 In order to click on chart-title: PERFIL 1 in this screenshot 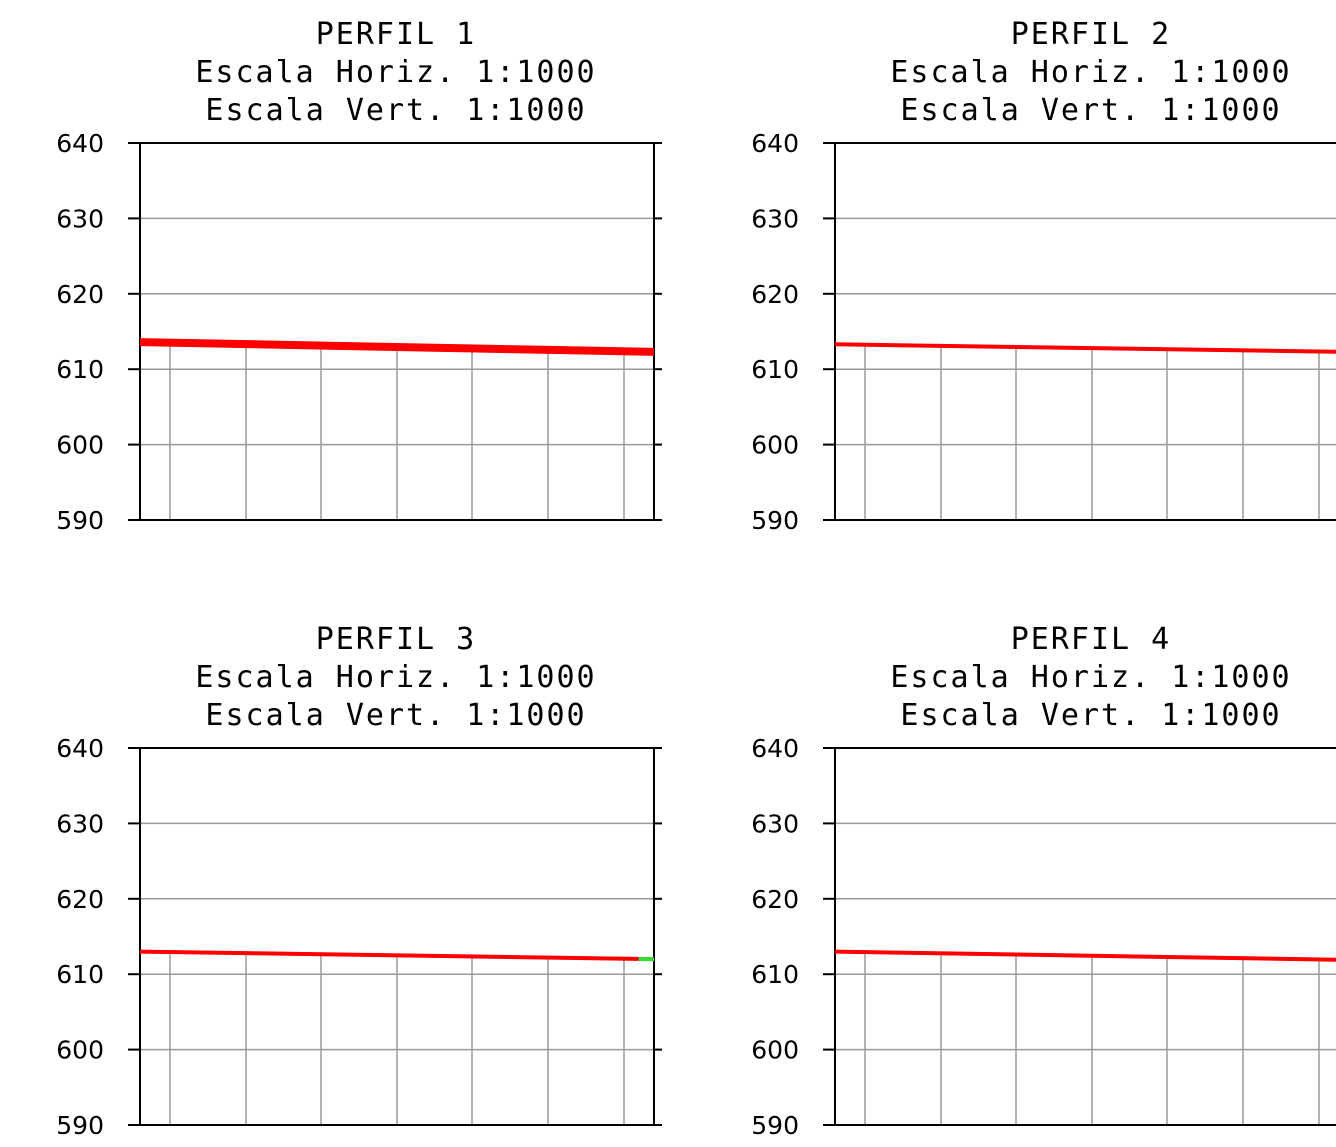, I will do `click(396, 34)`.